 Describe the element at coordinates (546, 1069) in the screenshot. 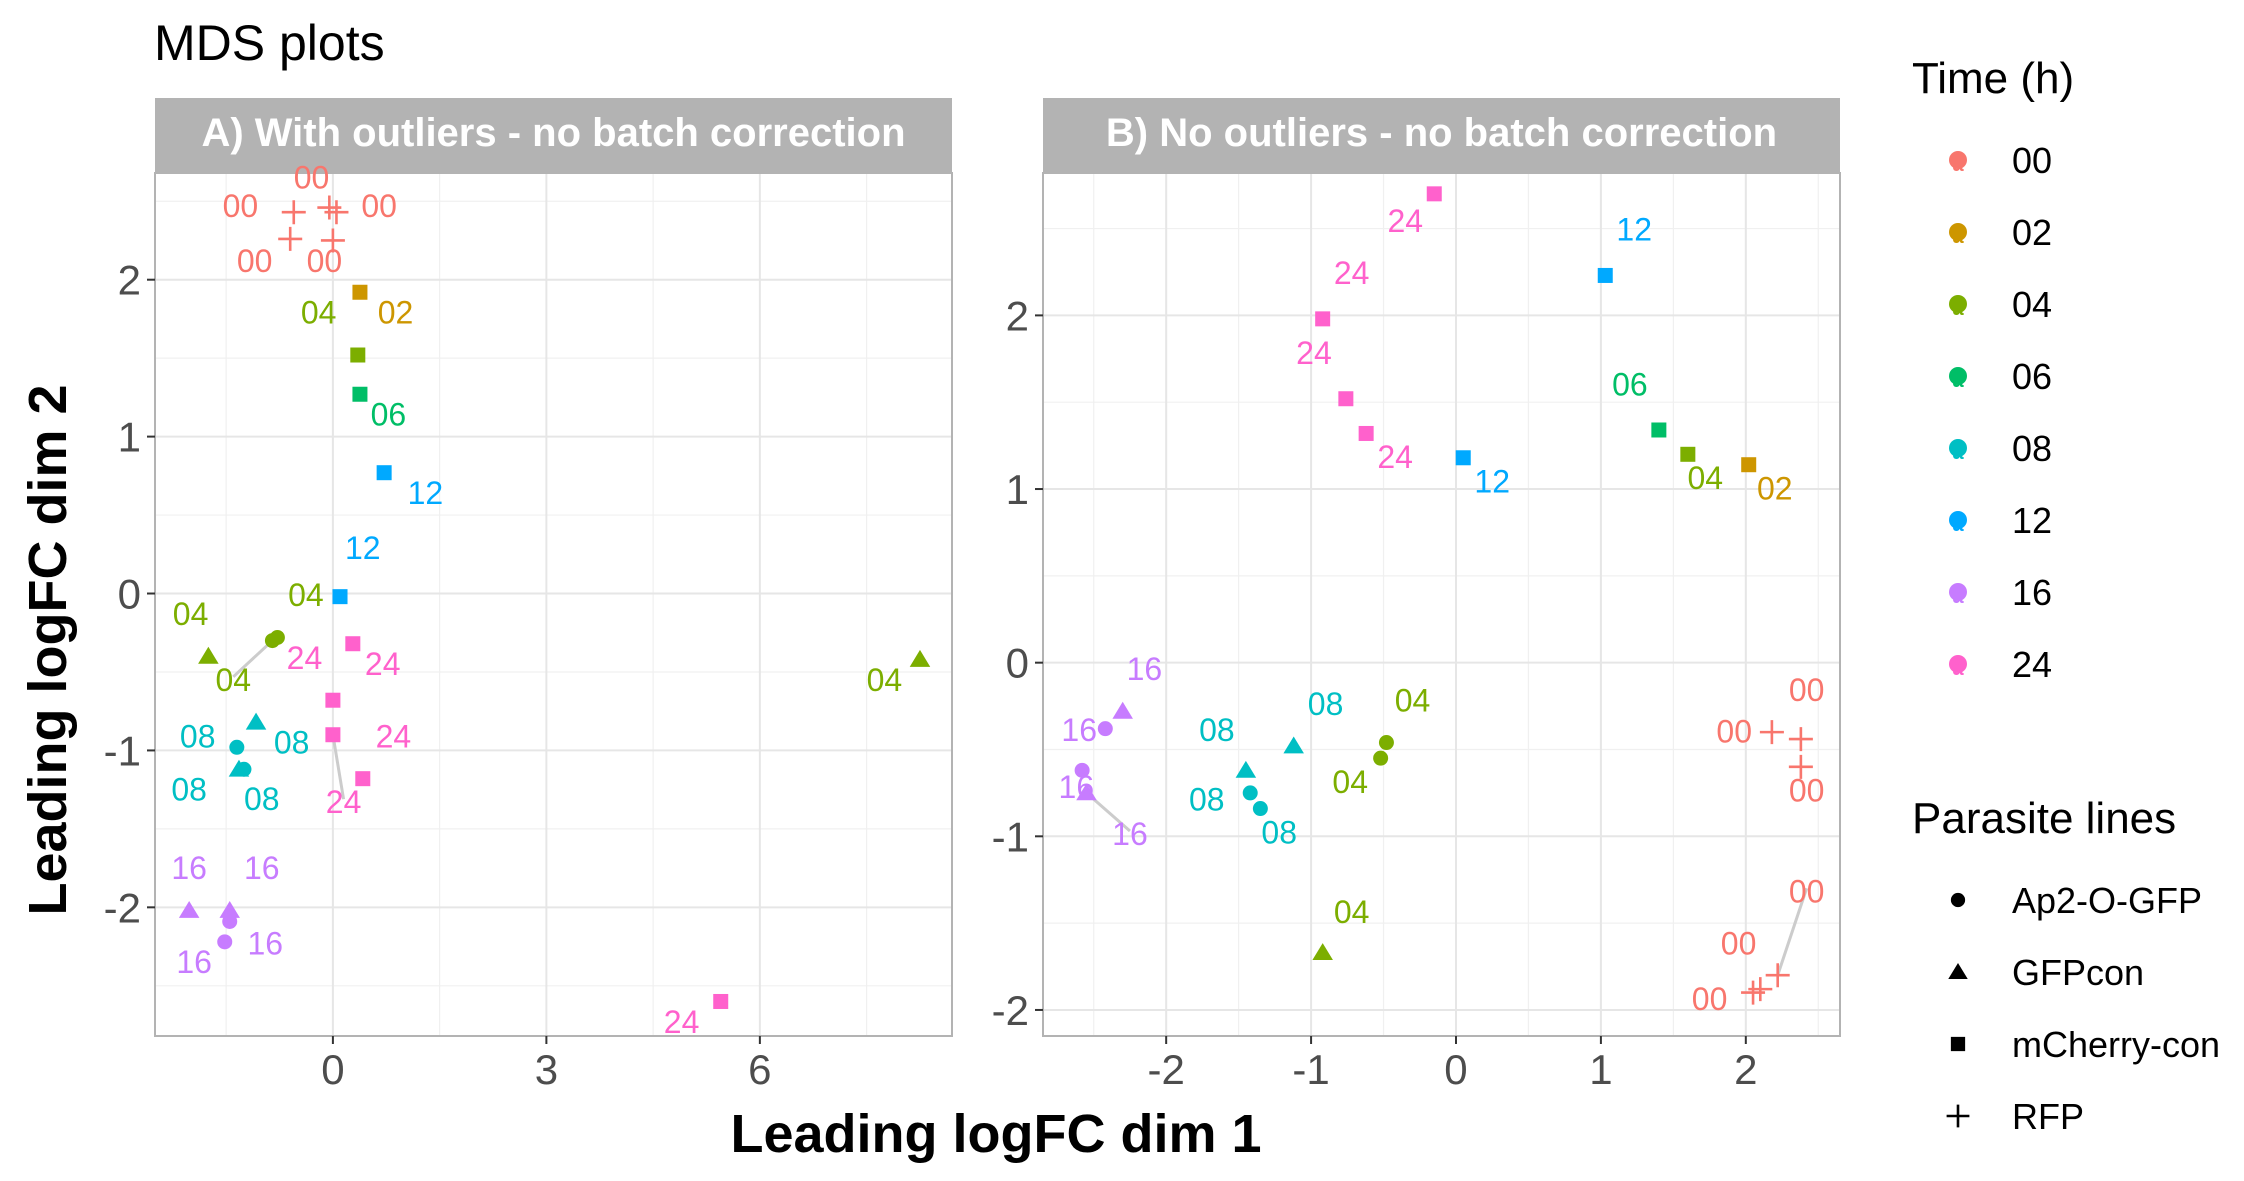

I see `x-tick-label: 3` at that location.